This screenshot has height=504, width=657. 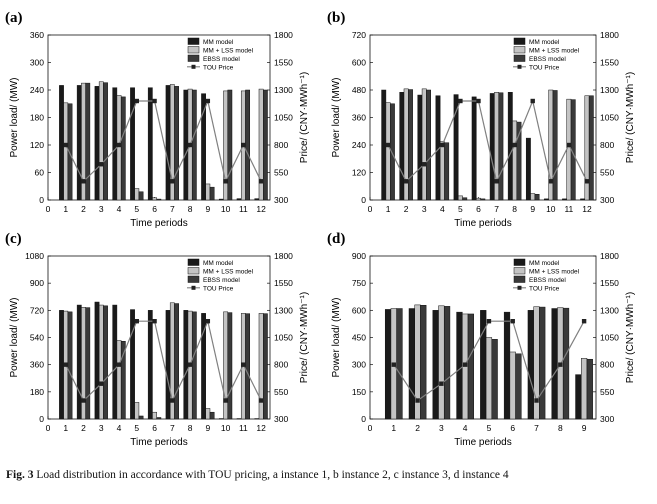 What do you see at coordinates (14, 337) in the screenshot?
I see `y-axis-title: Power load/ (MW)` at bounding box center [14, 337].